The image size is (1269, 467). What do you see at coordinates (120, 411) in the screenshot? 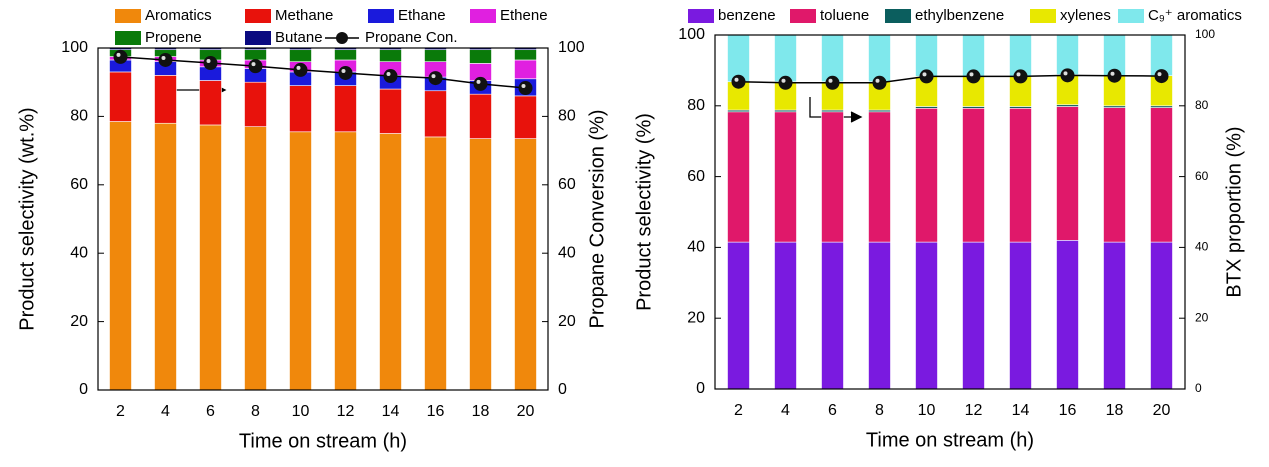
I see `x-tick-label: 2` at bounding box center [120, 411].